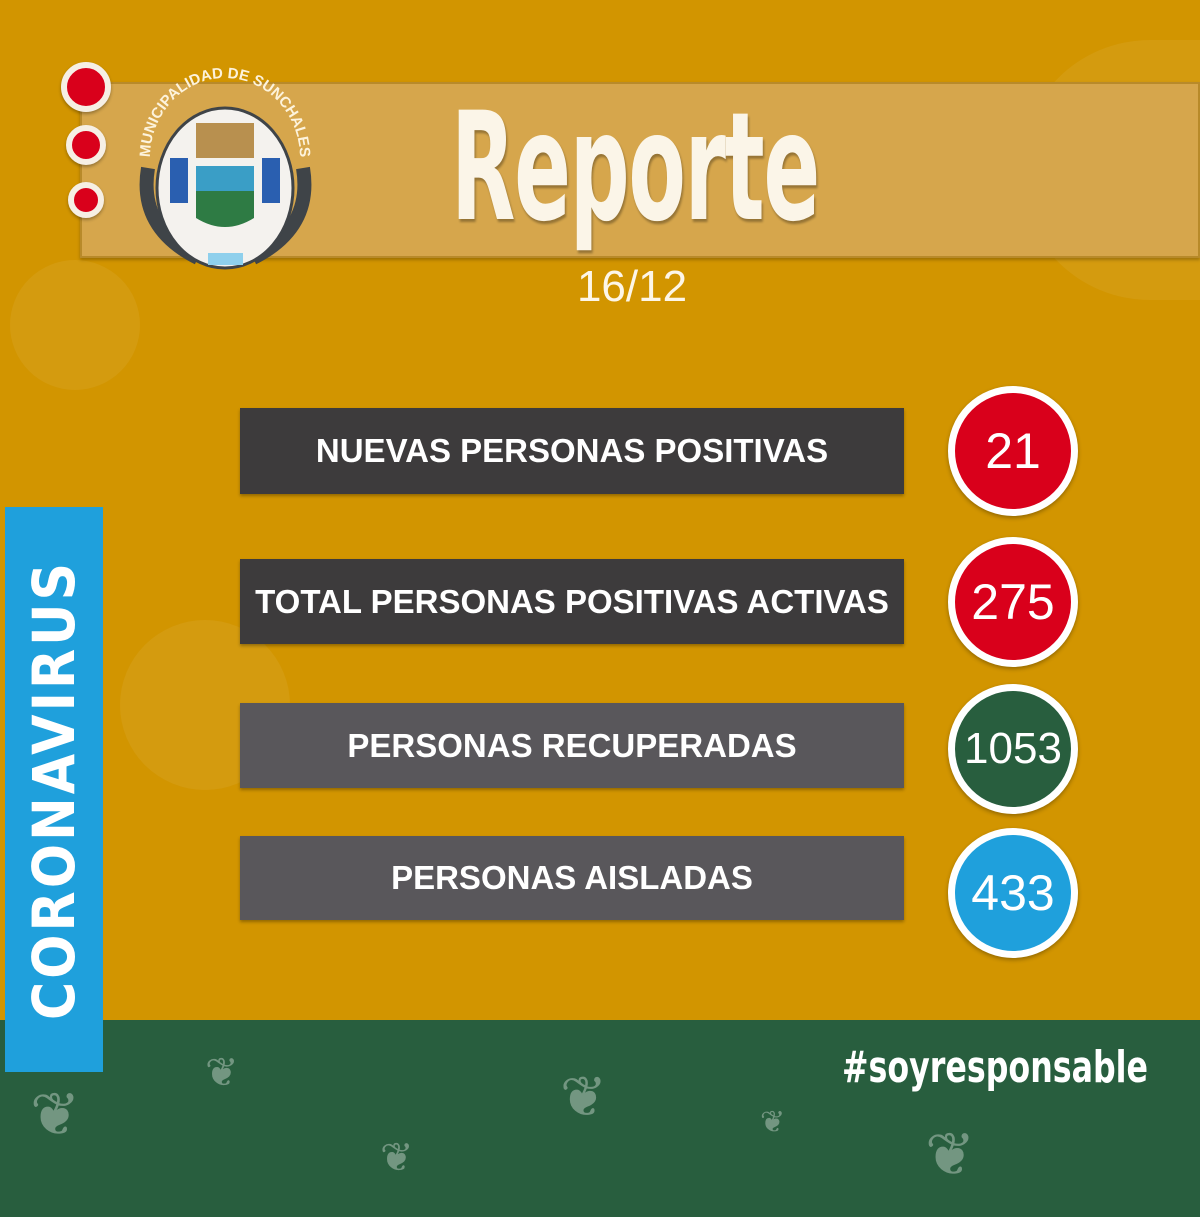 This screenshot has width=1200, height=1217. I want to click on stat-value-recovered: 1053, so click(1013, 749).